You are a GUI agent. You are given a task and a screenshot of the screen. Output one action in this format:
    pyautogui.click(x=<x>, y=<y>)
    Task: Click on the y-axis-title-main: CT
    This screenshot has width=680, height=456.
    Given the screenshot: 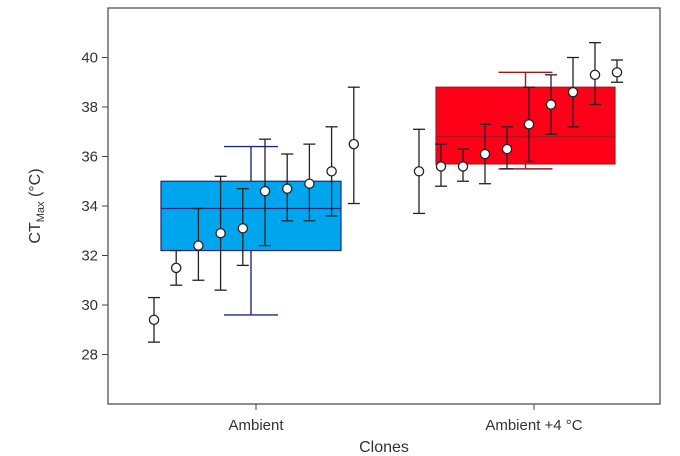 What is the action you would take?
    pyautogui.click(x=35, y=233)
    